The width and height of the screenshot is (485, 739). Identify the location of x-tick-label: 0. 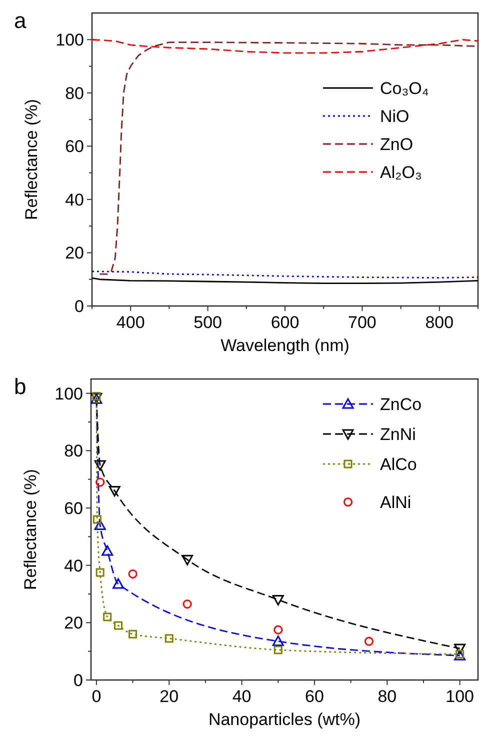
(97, 696).